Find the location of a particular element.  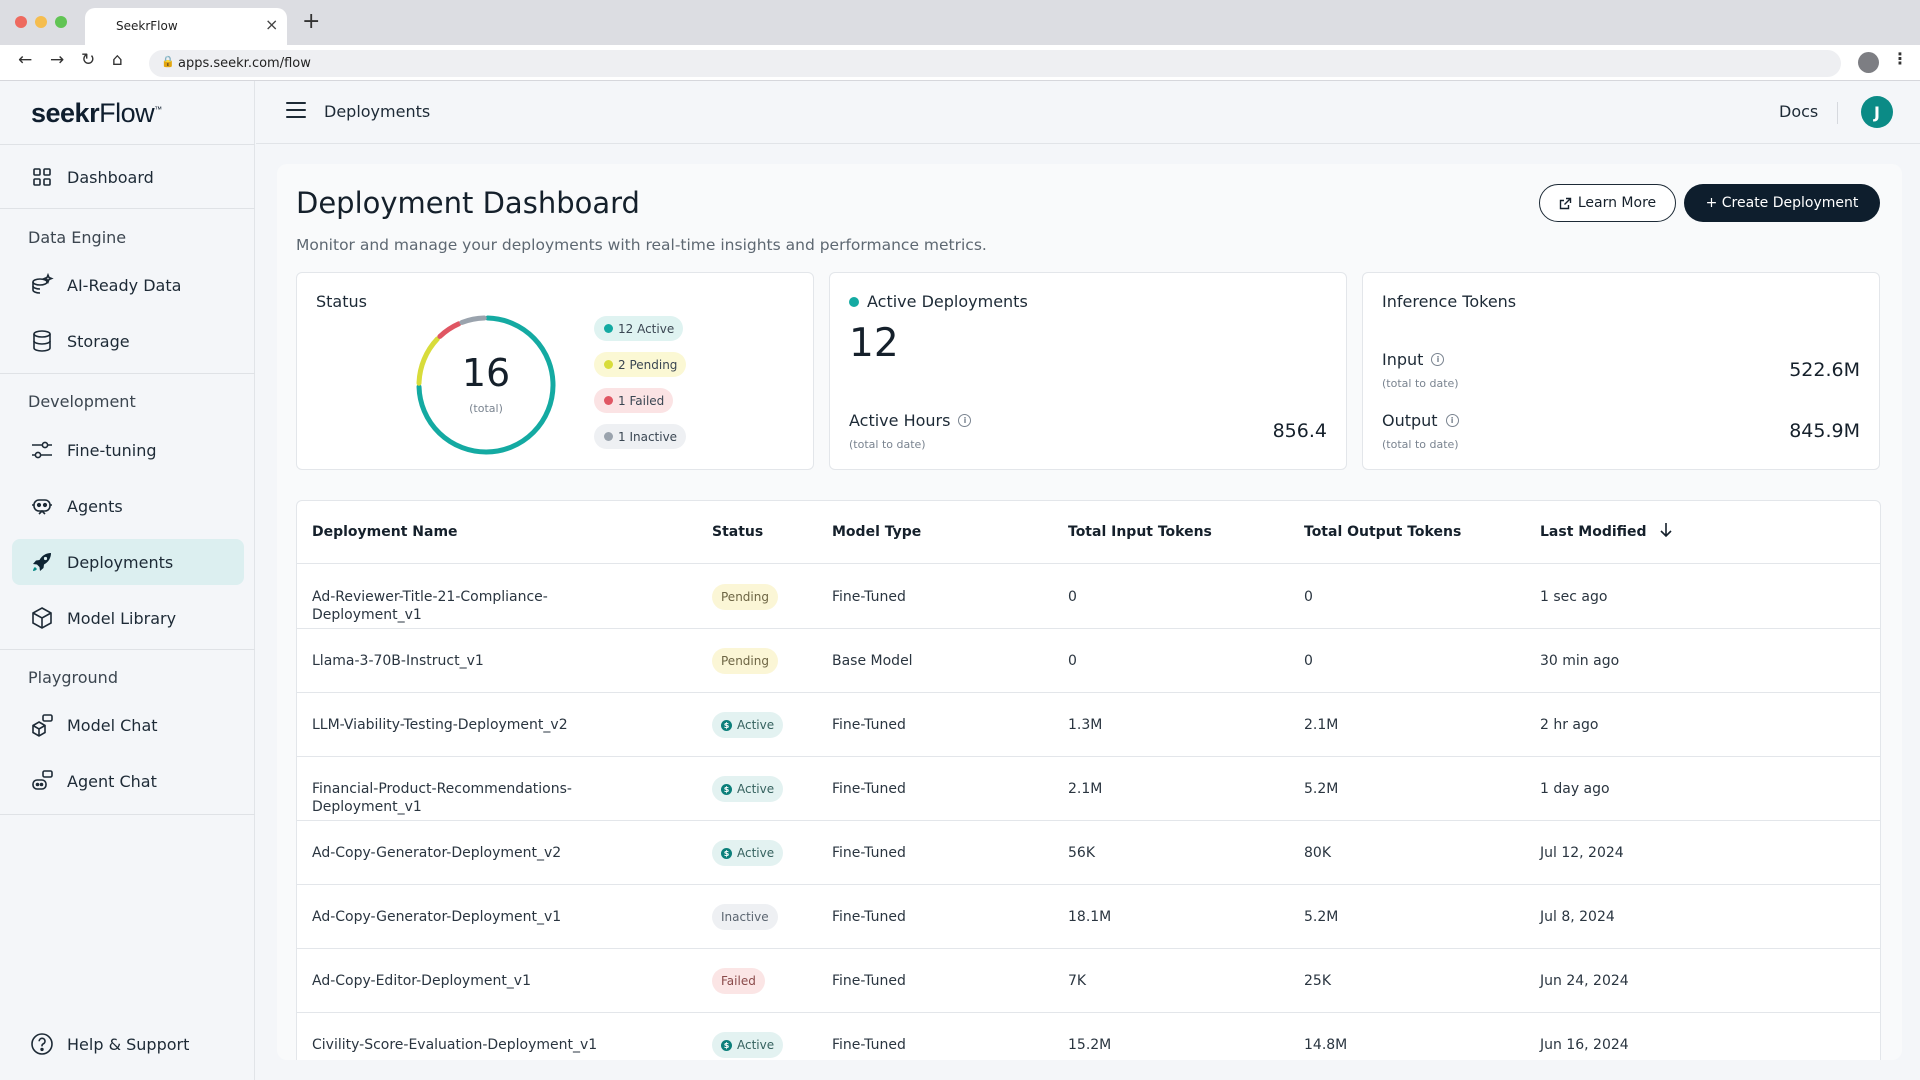

reload-icon: ↻ is located at coordinates (88, 60).